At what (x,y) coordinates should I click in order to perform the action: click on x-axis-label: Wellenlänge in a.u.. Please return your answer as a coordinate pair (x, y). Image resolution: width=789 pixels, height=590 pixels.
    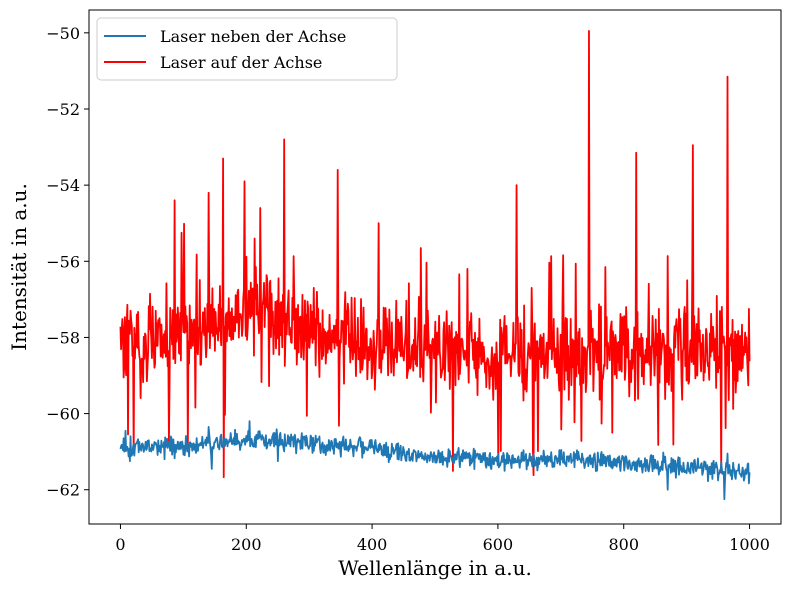
    Looking at the image, I should click on (435, 568).